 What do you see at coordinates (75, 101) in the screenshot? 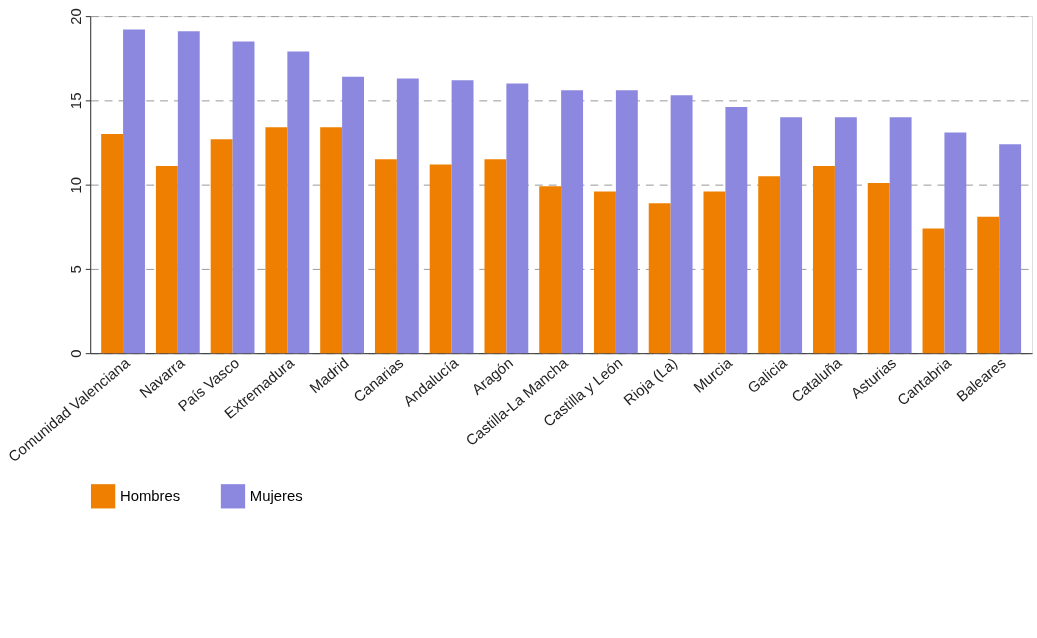
I see `y-tick-label: 15` at bounding box center [75, 101].